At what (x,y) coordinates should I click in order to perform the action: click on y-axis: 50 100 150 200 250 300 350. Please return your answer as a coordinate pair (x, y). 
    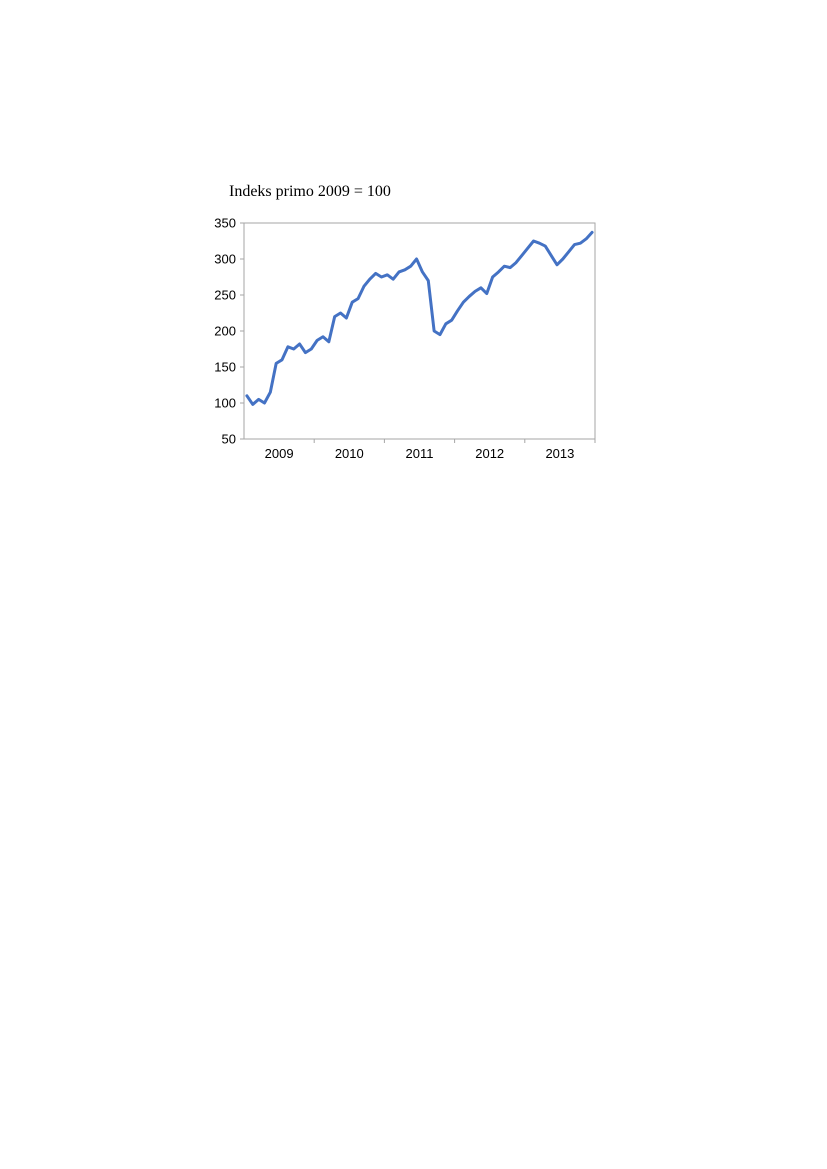
    Looking at the image, I should click on (229, 331).